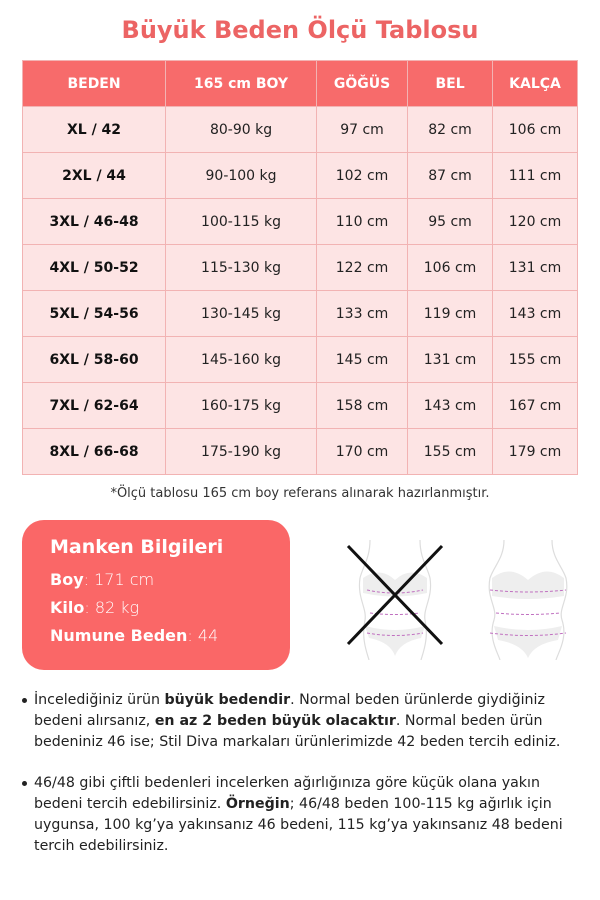 This screenshot has width=600, height=900. I want to click on table-cell: 130-145 kg, so click(241, 313).